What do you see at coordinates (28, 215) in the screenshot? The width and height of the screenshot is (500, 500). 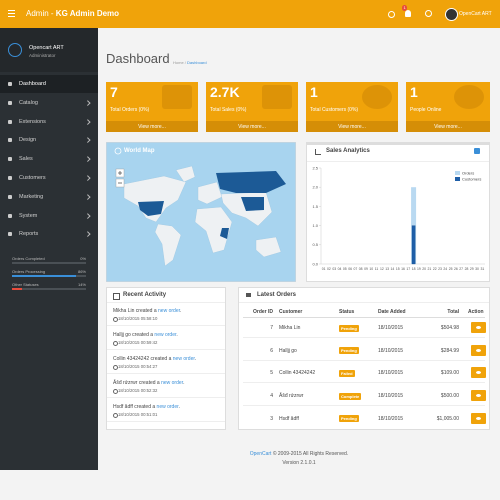 I see `menu-label: System` at bounding box center [28, 215].